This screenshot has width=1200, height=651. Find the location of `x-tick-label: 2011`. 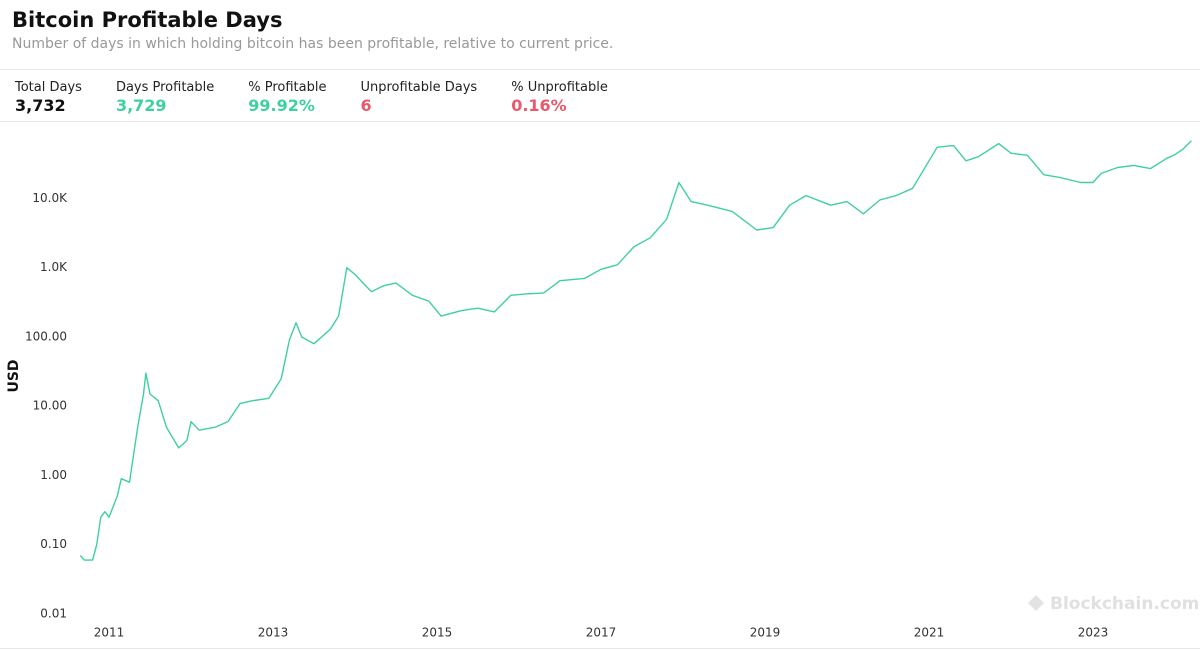

x-tick-label: 2011 is located at coordinates (109, 633).